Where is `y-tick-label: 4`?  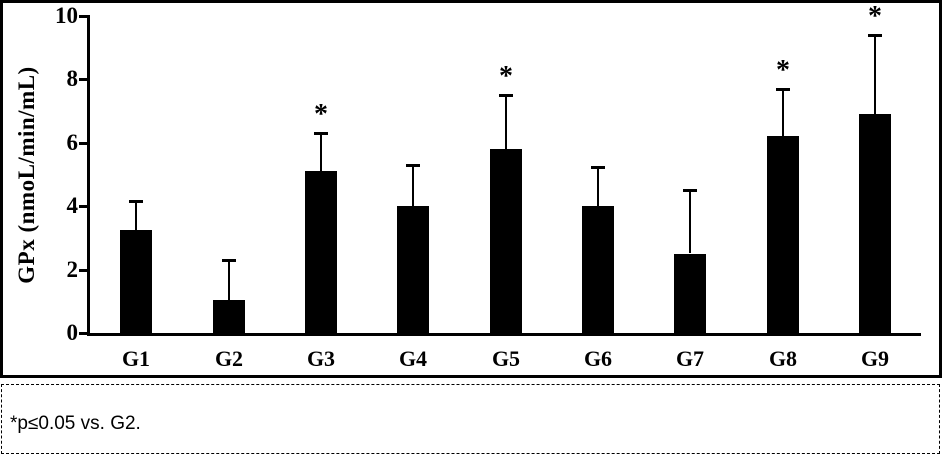
y-tick-label: 4 is located at coordinates (72, 205).